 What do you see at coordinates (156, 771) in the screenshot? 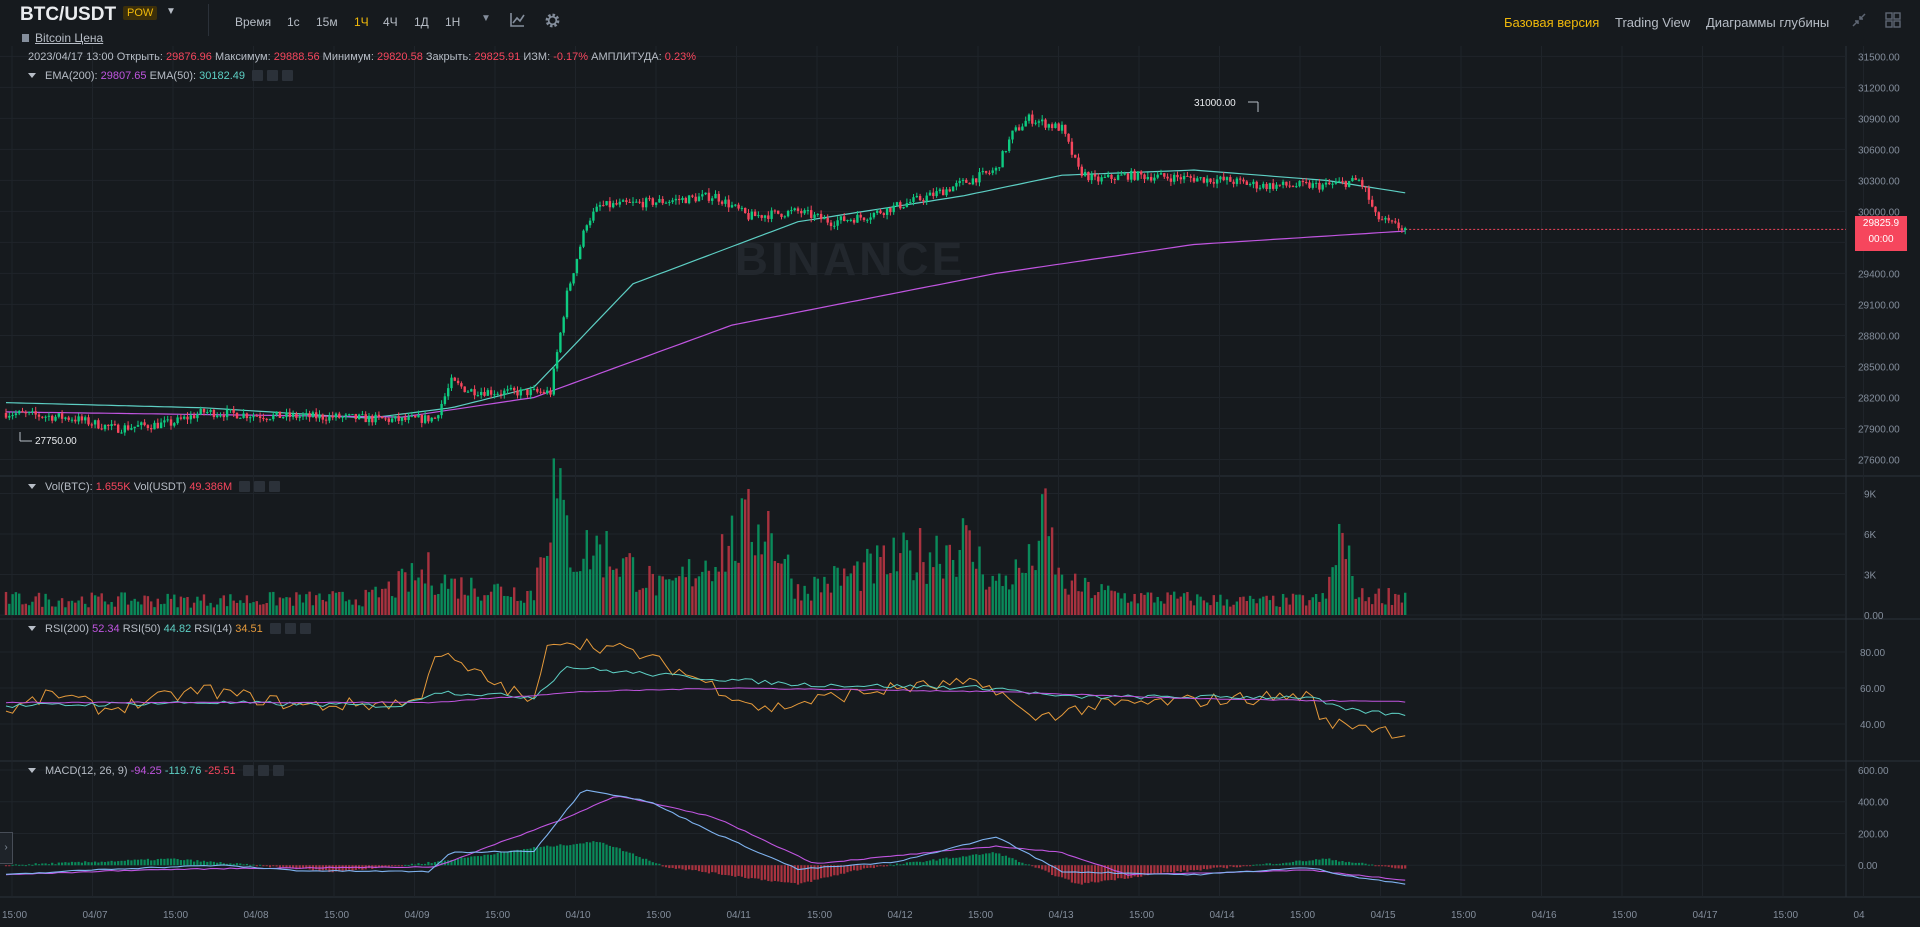
I see `macd-legend: MACD(12, 26, 9) -94.25 -119.76 -25.51` at bounding box center [156, 771].